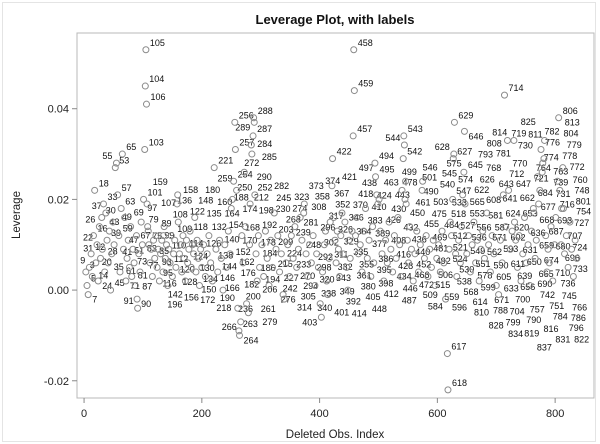 The image size is (600, 444). I want to click on point-label: 452, so click(423, 264).